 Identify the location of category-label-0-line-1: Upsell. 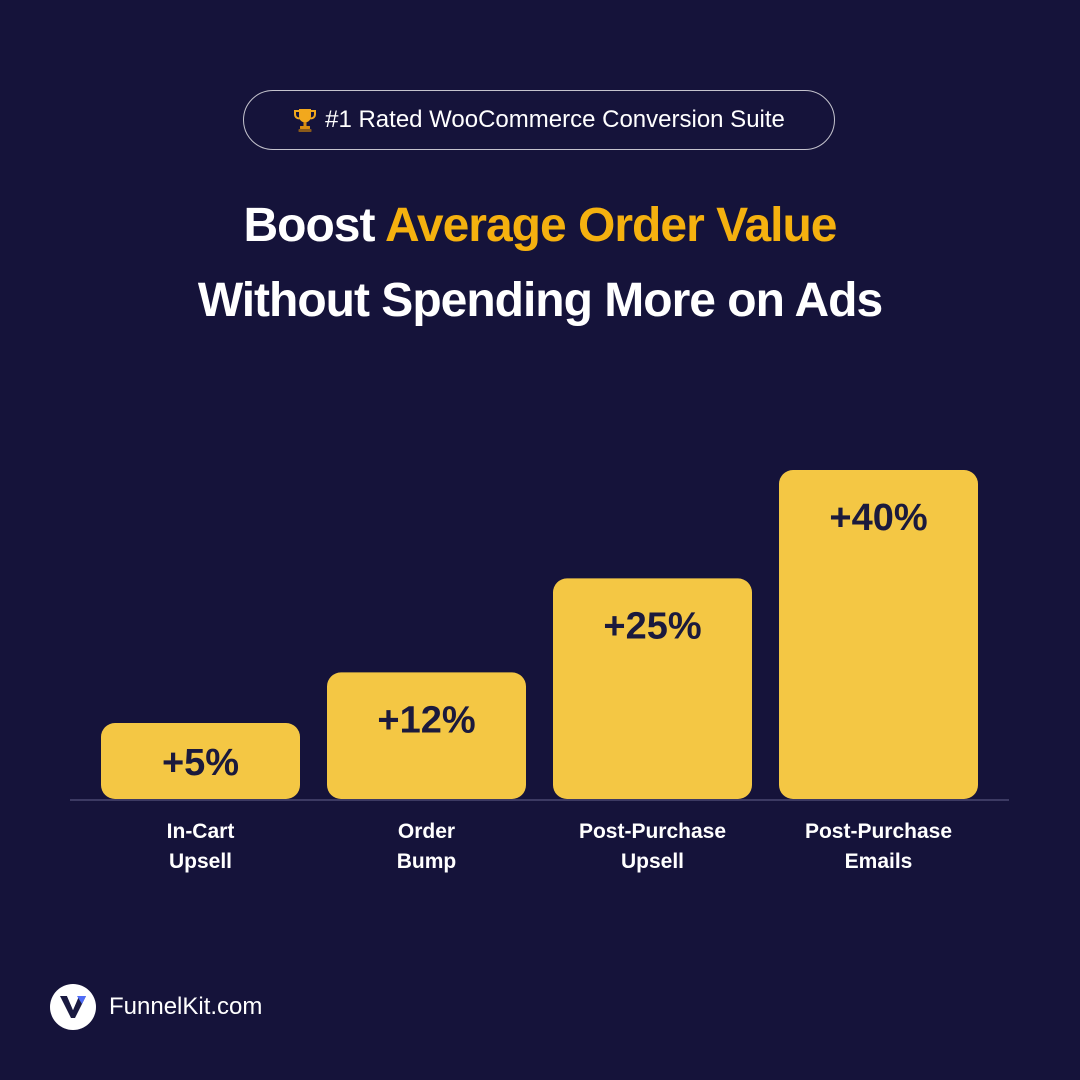
(200, 861).